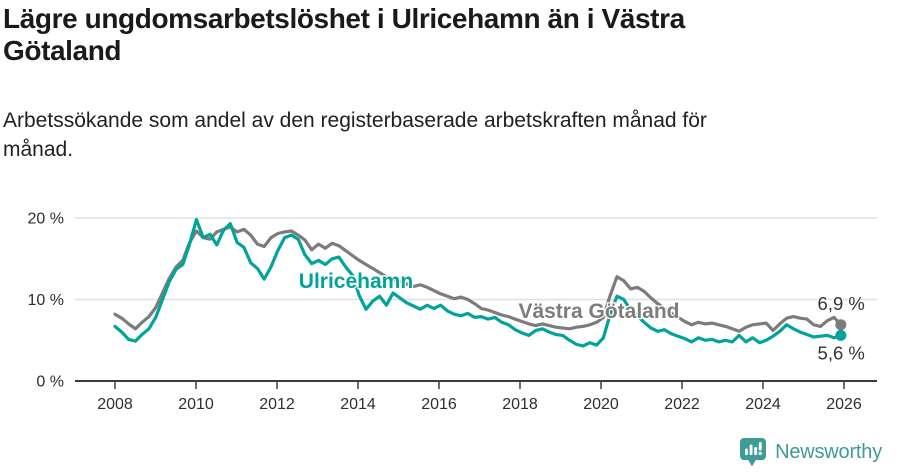 The image size is (900, 474). Describe the element at coordinates (50, 382) in the screenshot. I see `y-tick-label: 0 %` at that location.